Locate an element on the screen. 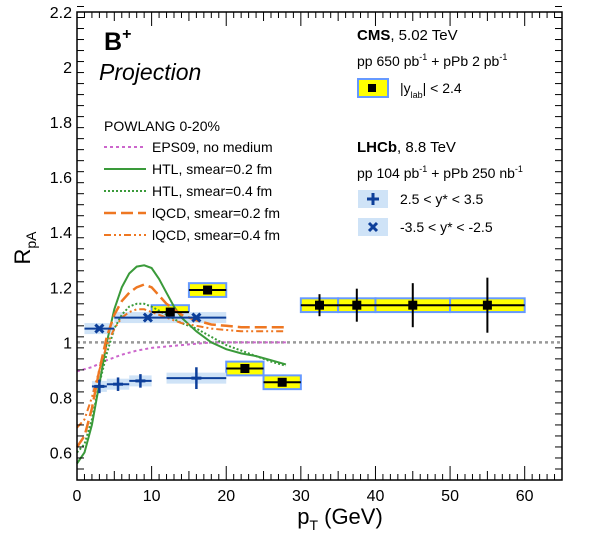 Image resolution: width=590 pixels, height=542 pixels. y-tick-label-6: 1.8 is located at coordinates (61, 123).